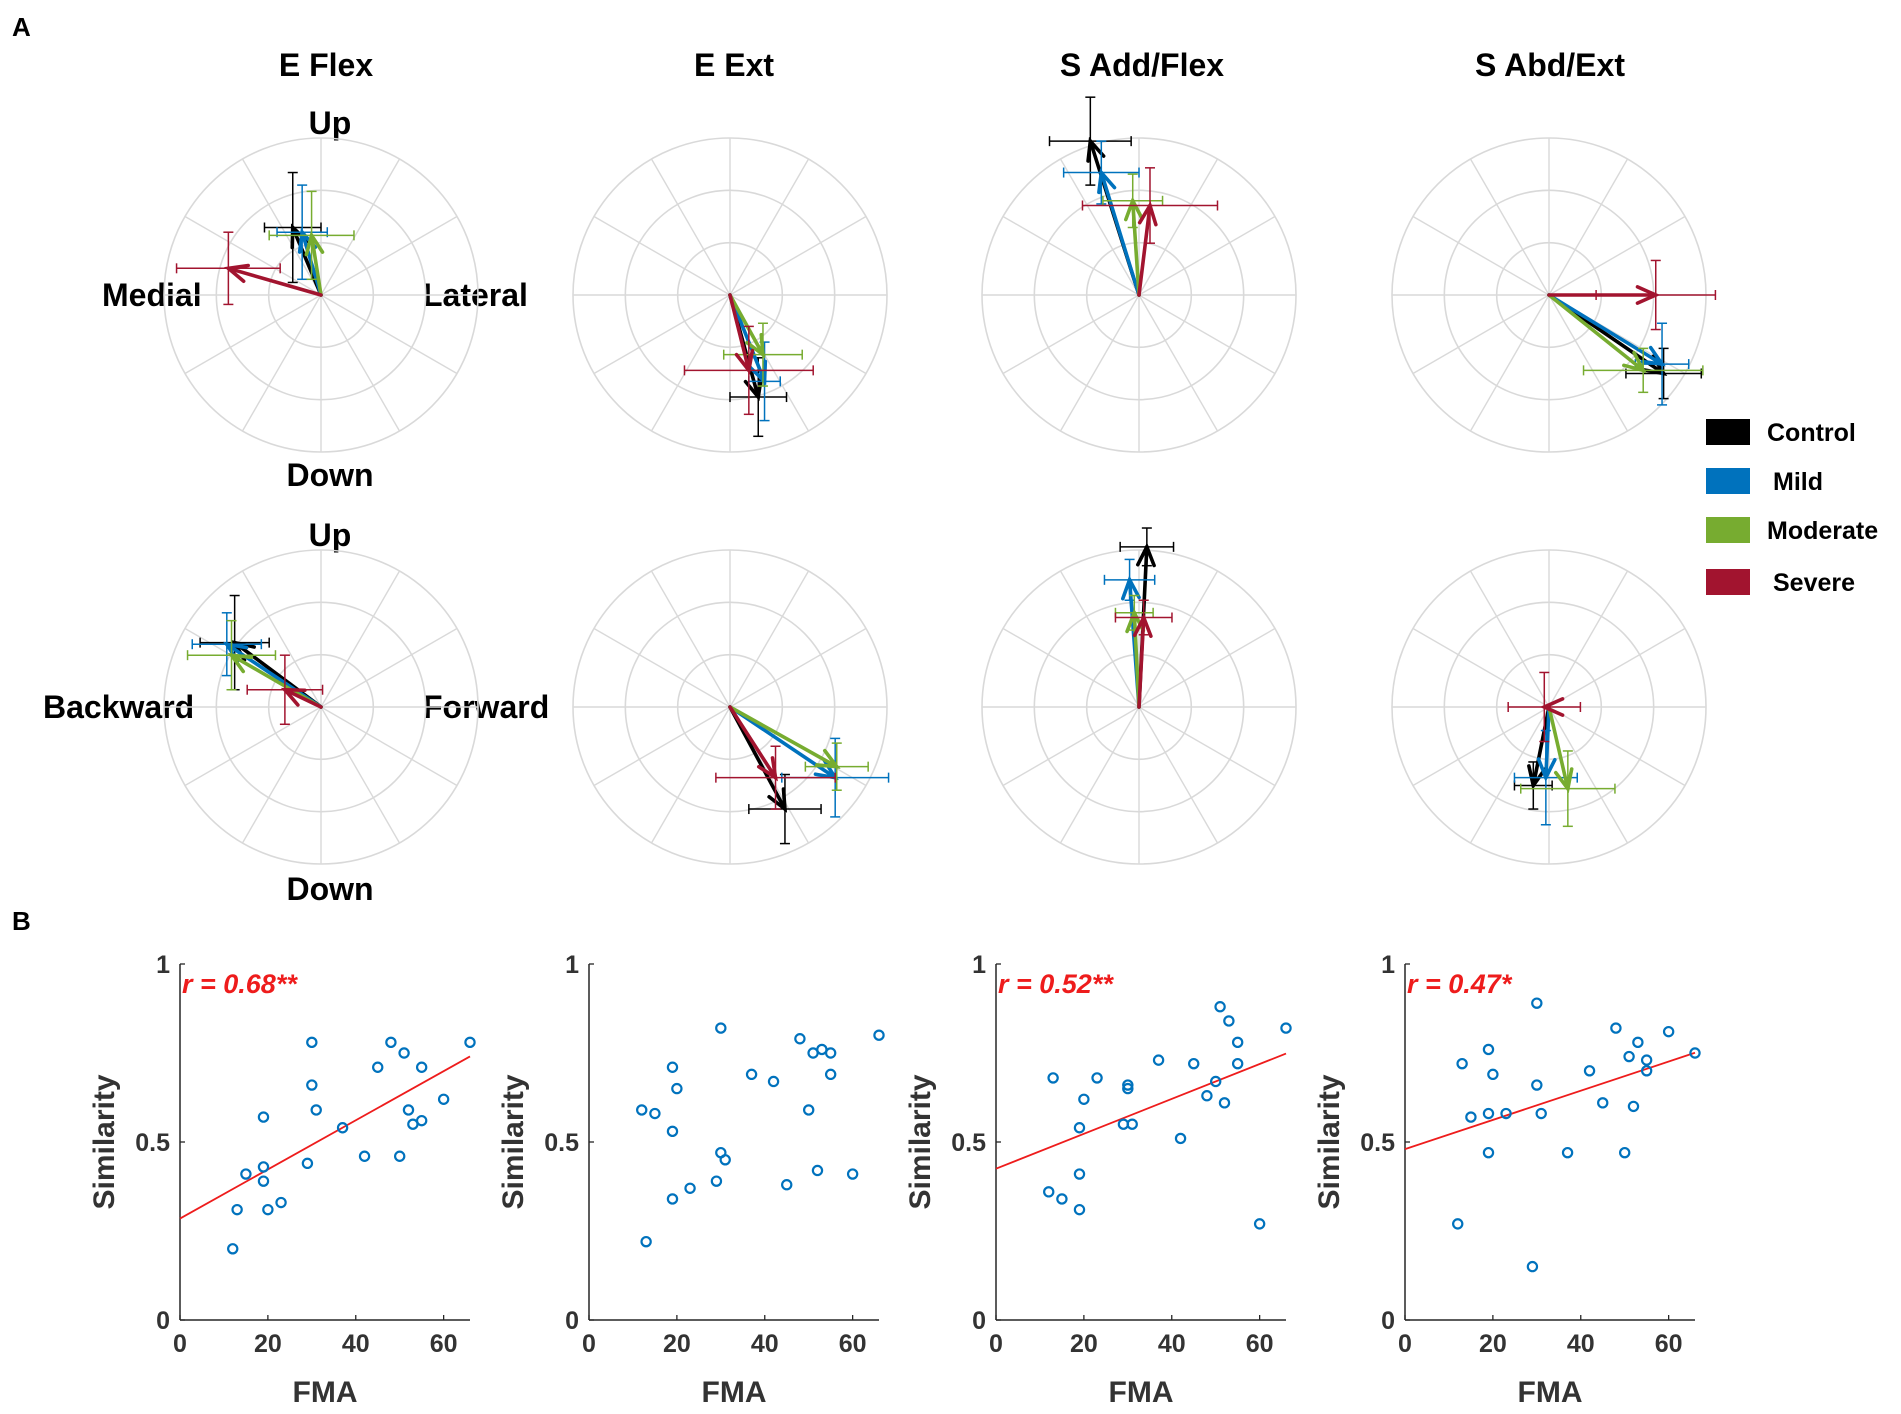 The width and height of the screenshot is (1901, 1414). Describe the element at coordinates (1728, 481) in the screenshot. I see `legend-swatch-mild` at that location.